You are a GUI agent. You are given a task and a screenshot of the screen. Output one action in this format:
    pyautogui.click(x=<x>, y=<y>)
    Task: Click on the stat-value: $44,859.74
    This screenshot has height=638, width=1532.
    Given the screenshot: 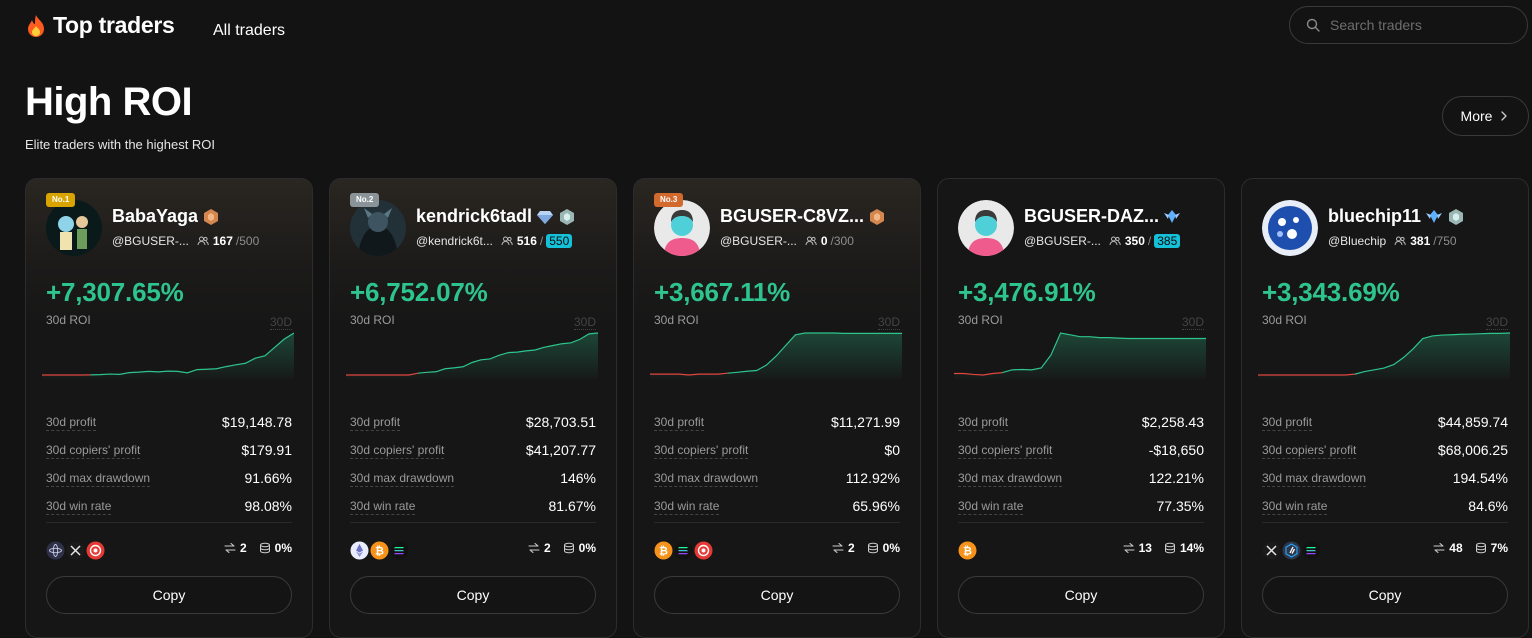 What is the action you would take?
    pyautogui.click(x=1473, y=422)
    